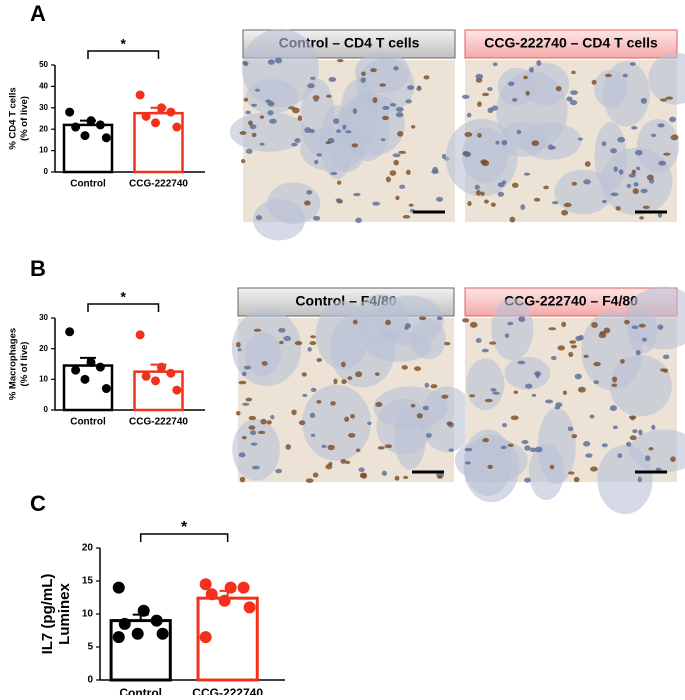 This screenshot has width=685, height=700. What do you see at coordinates (184, 527) in the screenshot?
I see `significance-label: *` at bounding box center [184, 527].